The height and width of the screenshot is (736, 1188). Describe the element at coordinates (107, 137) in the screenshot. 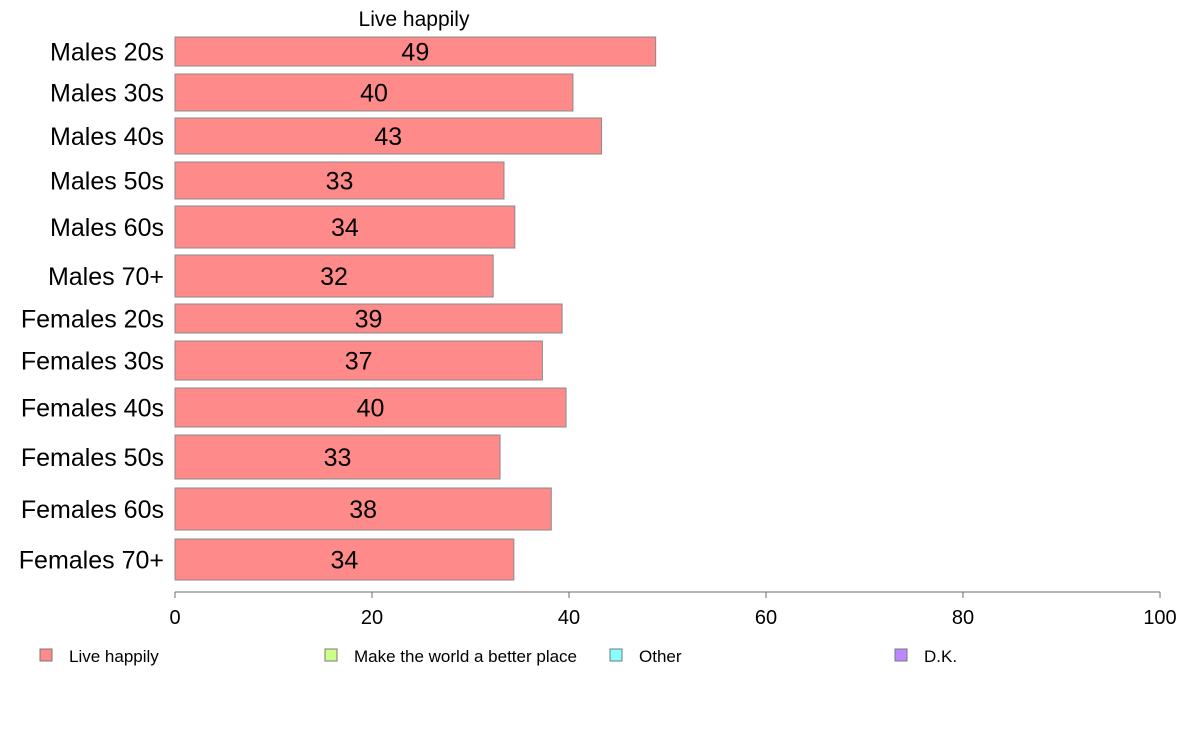

I see `category-label: Males 40s` at that location.